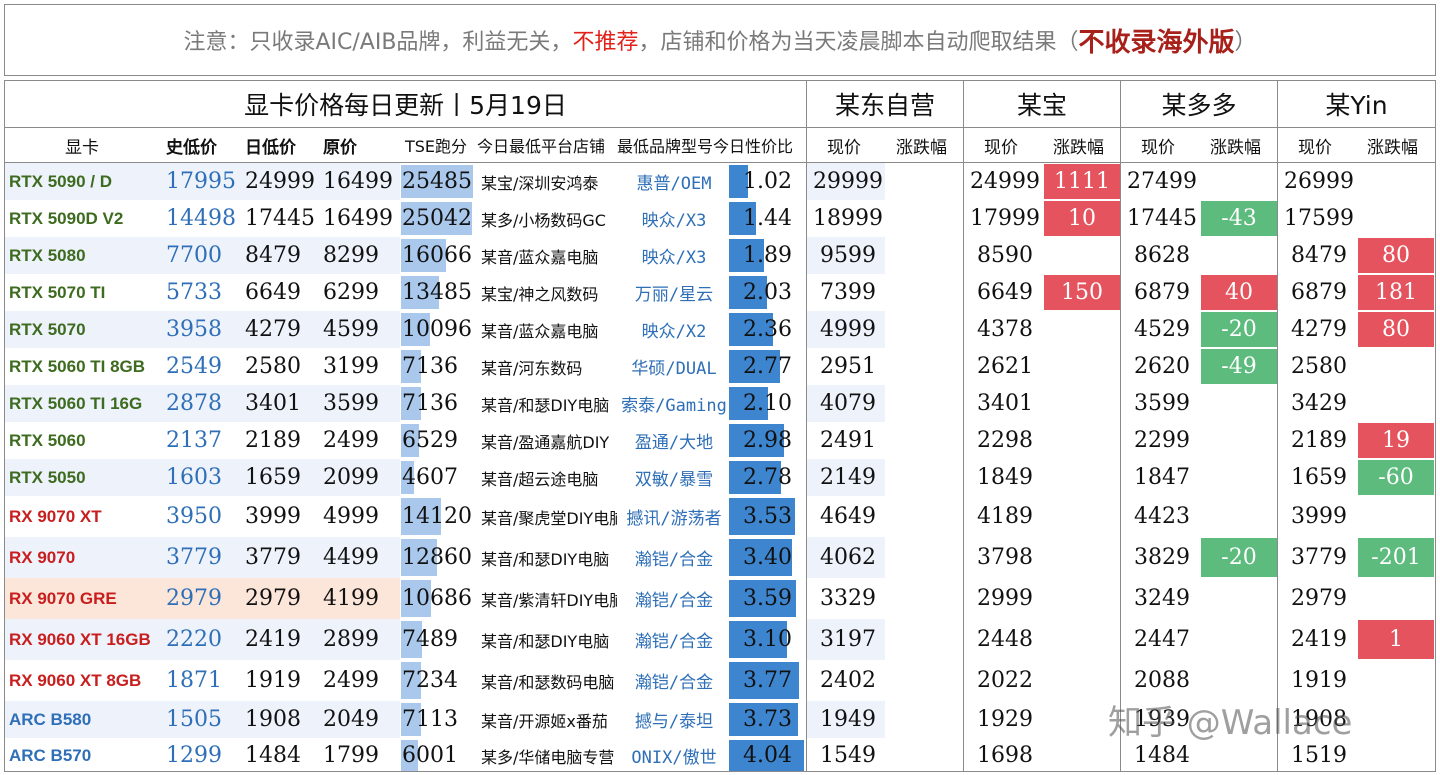  I want to click on divider-tb, so click(1120, 426).